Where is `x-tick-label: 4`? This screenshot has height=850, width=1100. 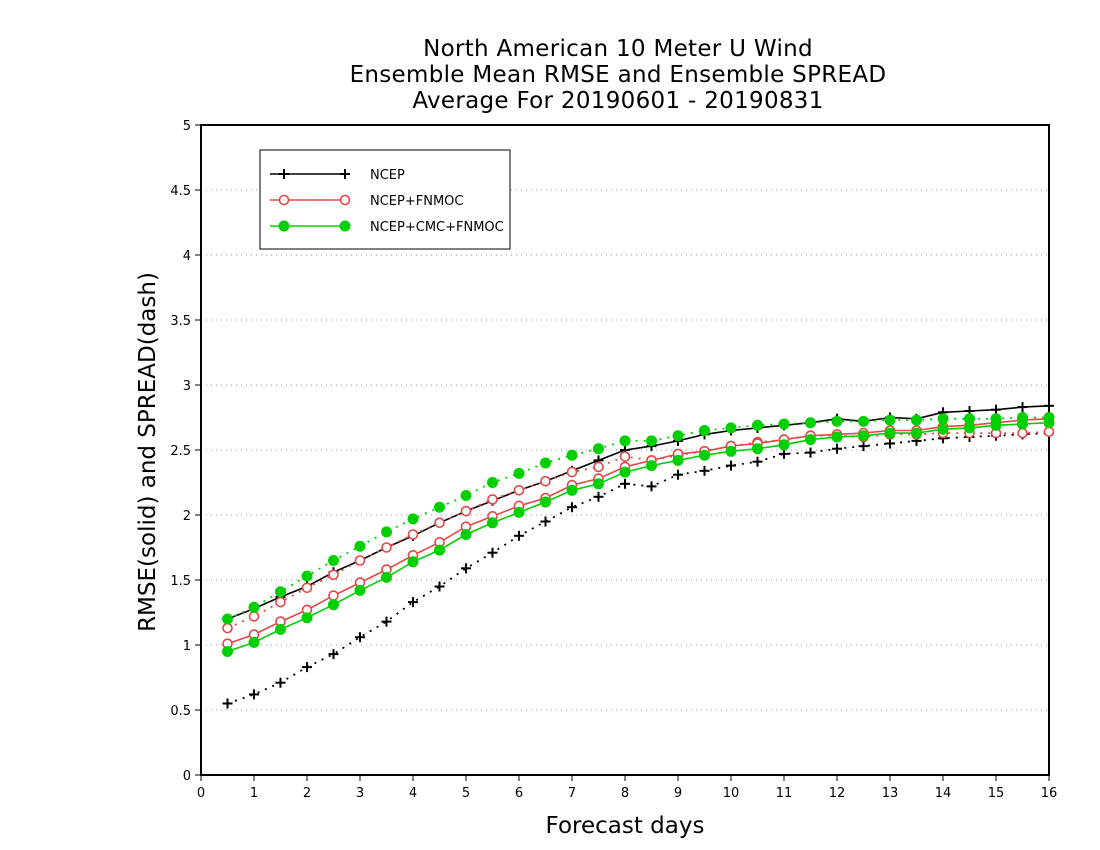 x-tick-label: 4 is located at coordinates (413, 793).